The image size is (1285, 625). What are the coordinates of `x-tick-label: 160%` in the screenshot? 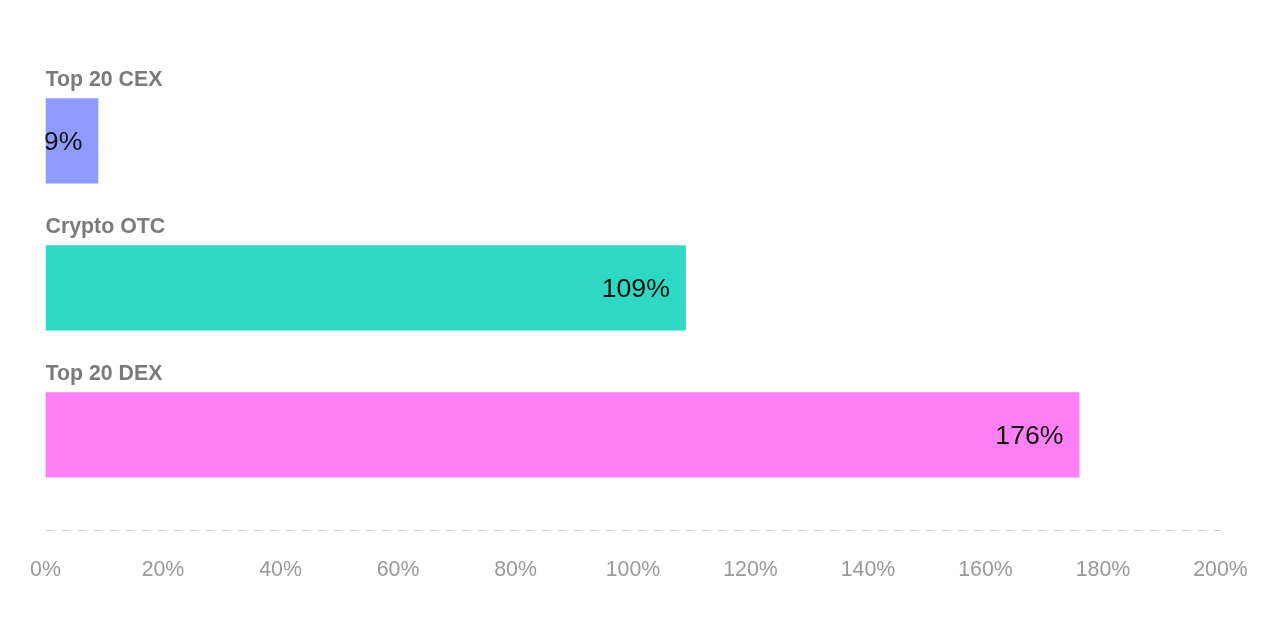 It's located at (985, 568).